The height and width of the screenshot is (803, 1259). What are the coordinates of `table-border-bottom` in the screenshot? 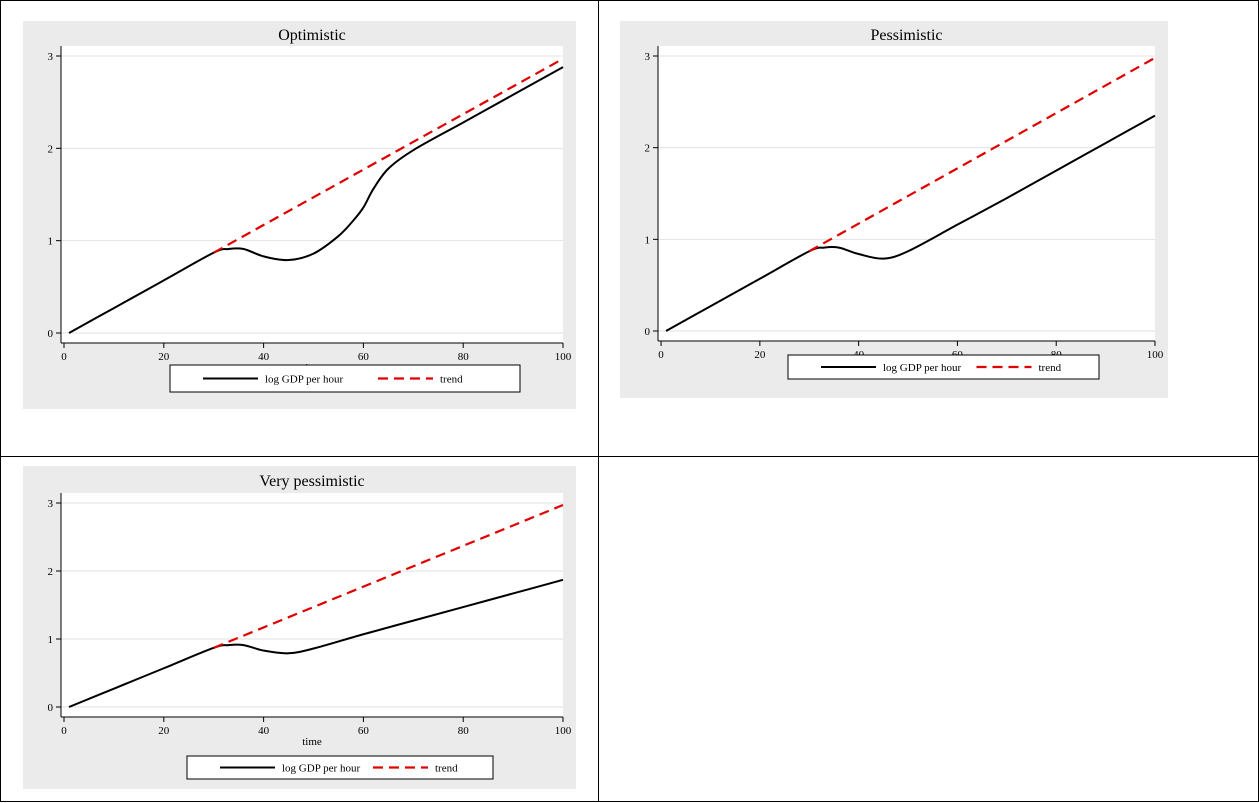 It's located at (629, 801).